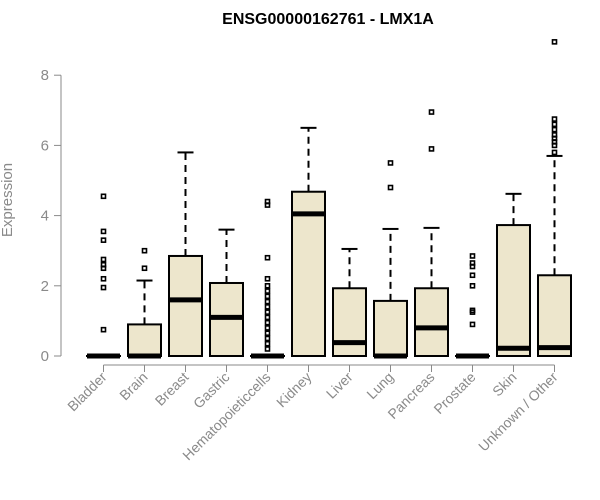 This screenshot has height=500, width=600. I want to click on x-tick-label: Breast, so click(172, 389).